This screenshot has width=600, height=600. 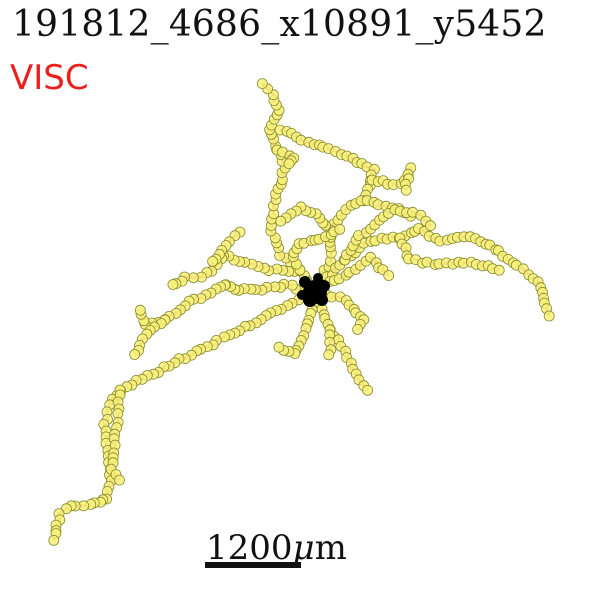 I want to click on scale-bar-label: 1200μm, so click(x=276, y=548).